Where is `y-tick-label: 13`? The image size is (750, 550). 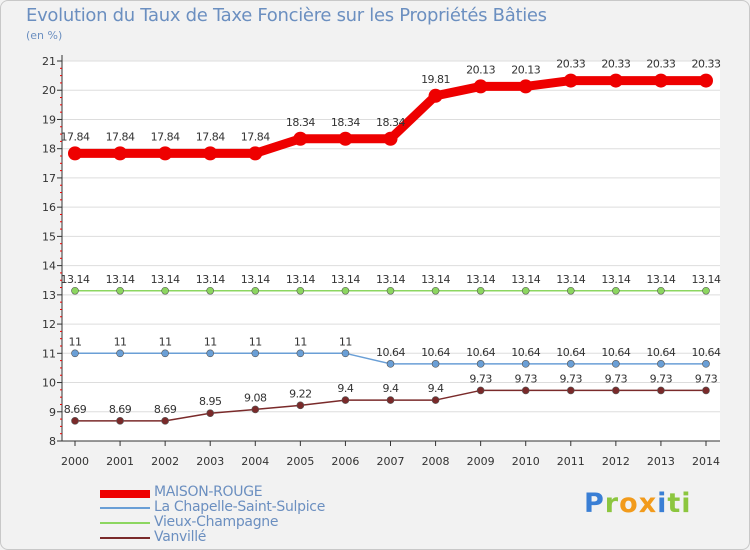 y-tick-label: 13 is located at coordinates (49, 295).